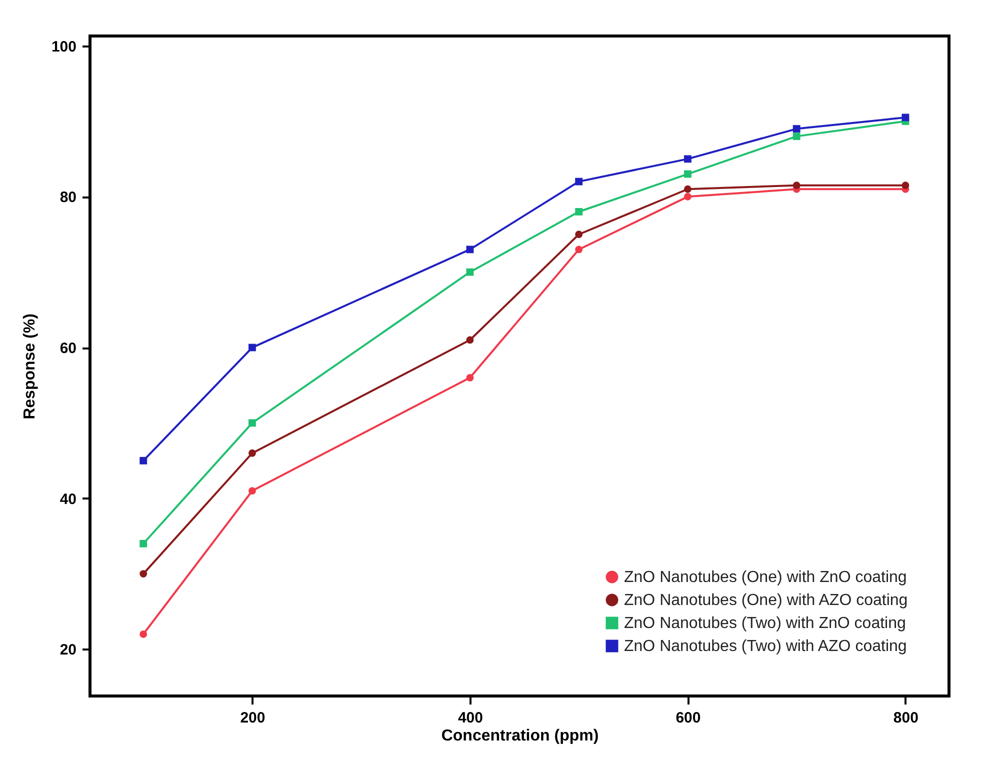  What do you see at coordinates (765, 577) in the screenshot?
I see `legend-label: ZnO Nanotubes (One) with ZnO coating` at bounding box center [765, 577].